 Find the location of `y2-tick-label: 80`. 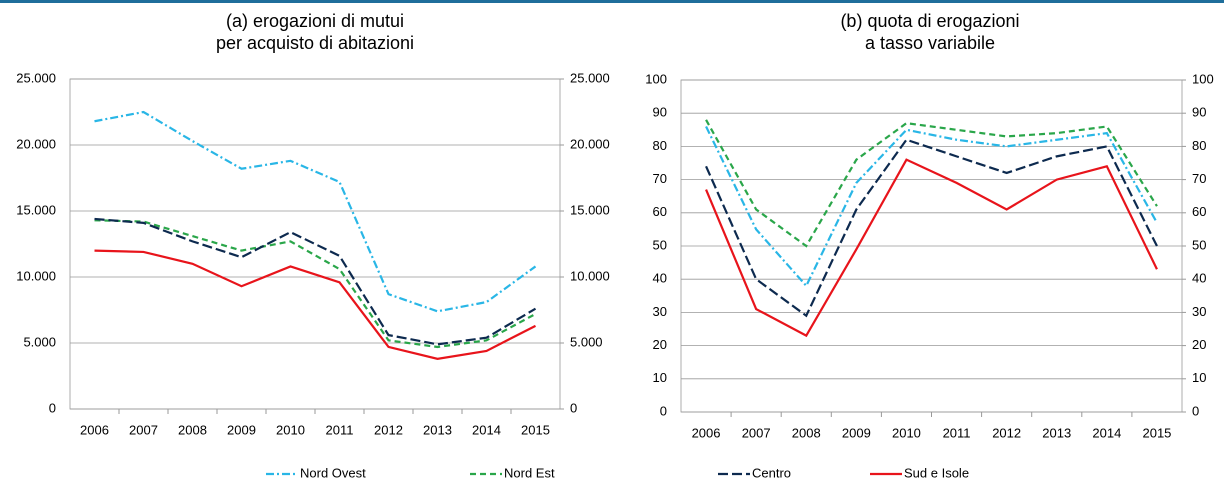

y2-tick-label: 80 is located at coordinates (1199, 145).